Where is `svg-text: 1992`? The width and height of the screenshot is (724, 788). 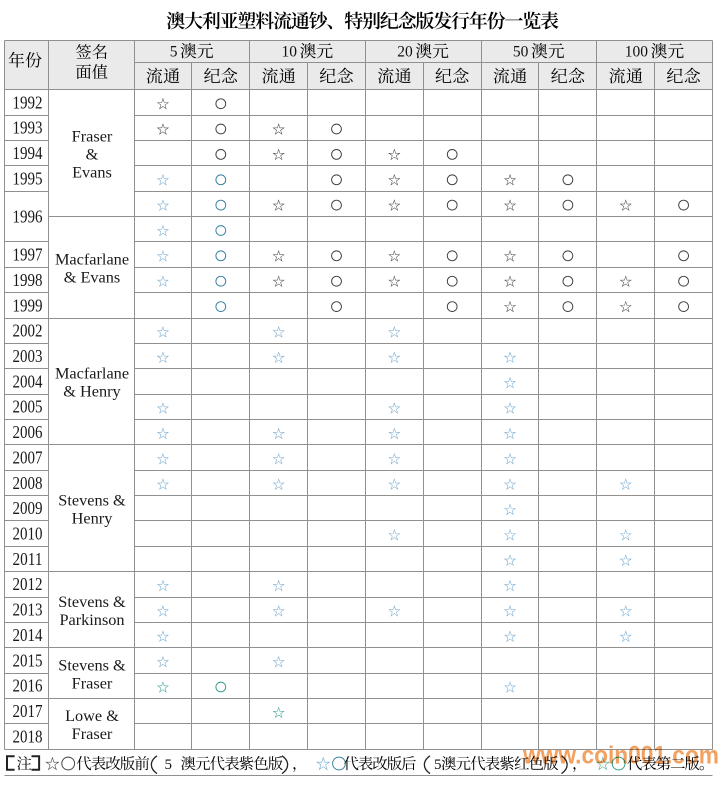 svg-text: 1992 is located at coordinates (28, 102).